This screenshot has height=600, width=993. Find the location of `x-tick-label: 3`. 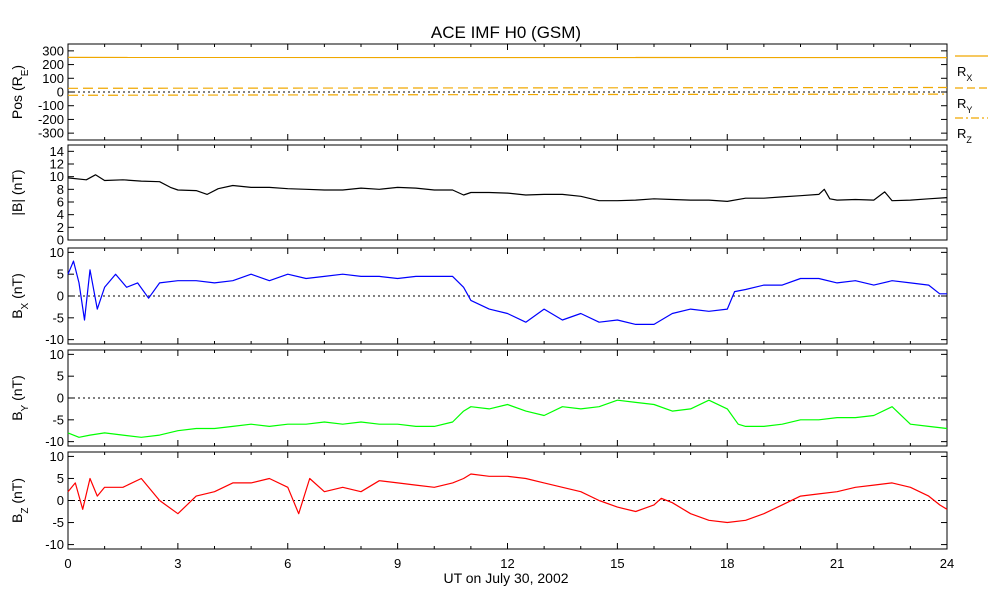

x-tick-label: 3 is located at coordinates (177, 563).